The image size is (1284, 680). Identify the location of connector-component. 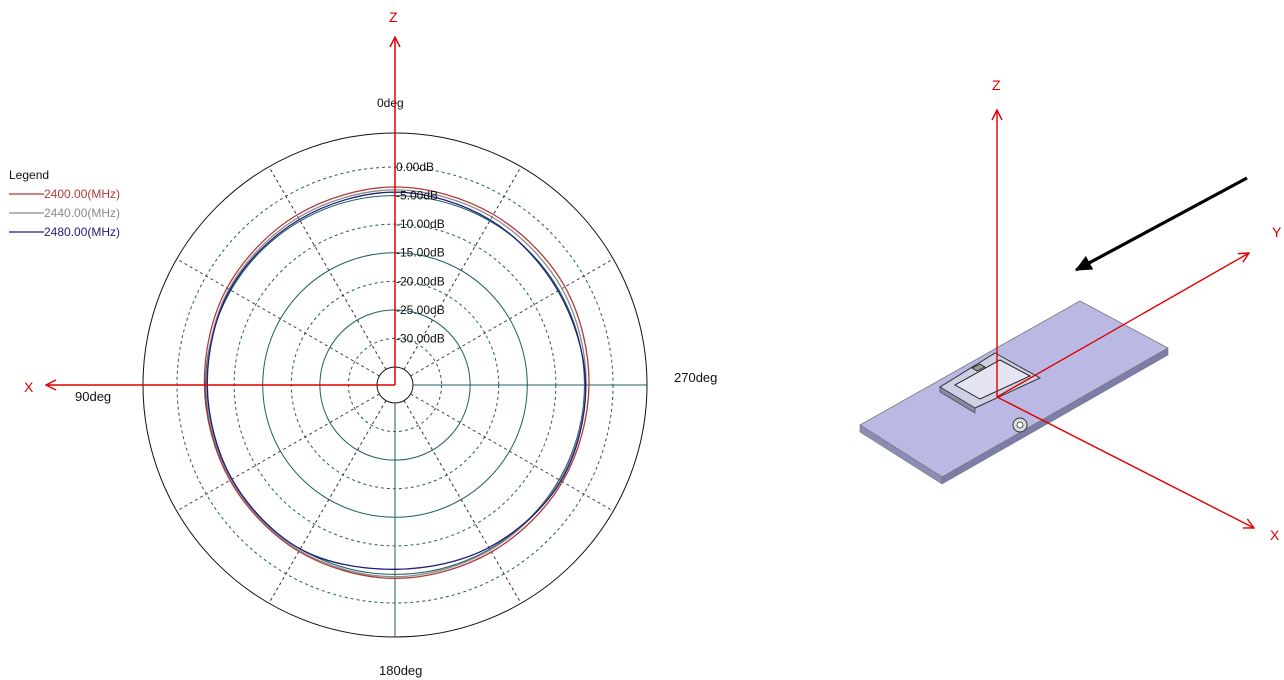
(1020, 425).